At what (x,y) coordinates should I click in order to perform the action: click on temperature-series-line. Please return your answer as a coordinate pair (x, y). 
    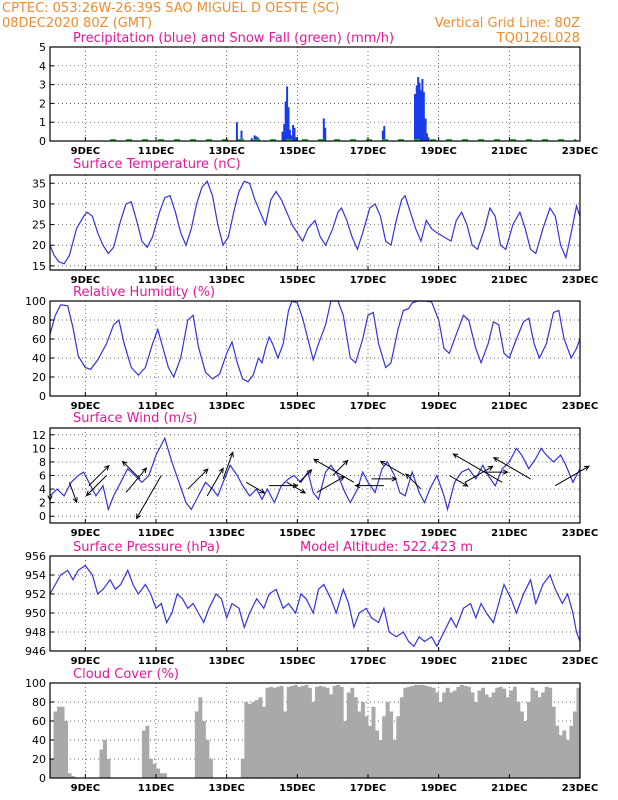
    Looking at the image, I should click on (315, 222).